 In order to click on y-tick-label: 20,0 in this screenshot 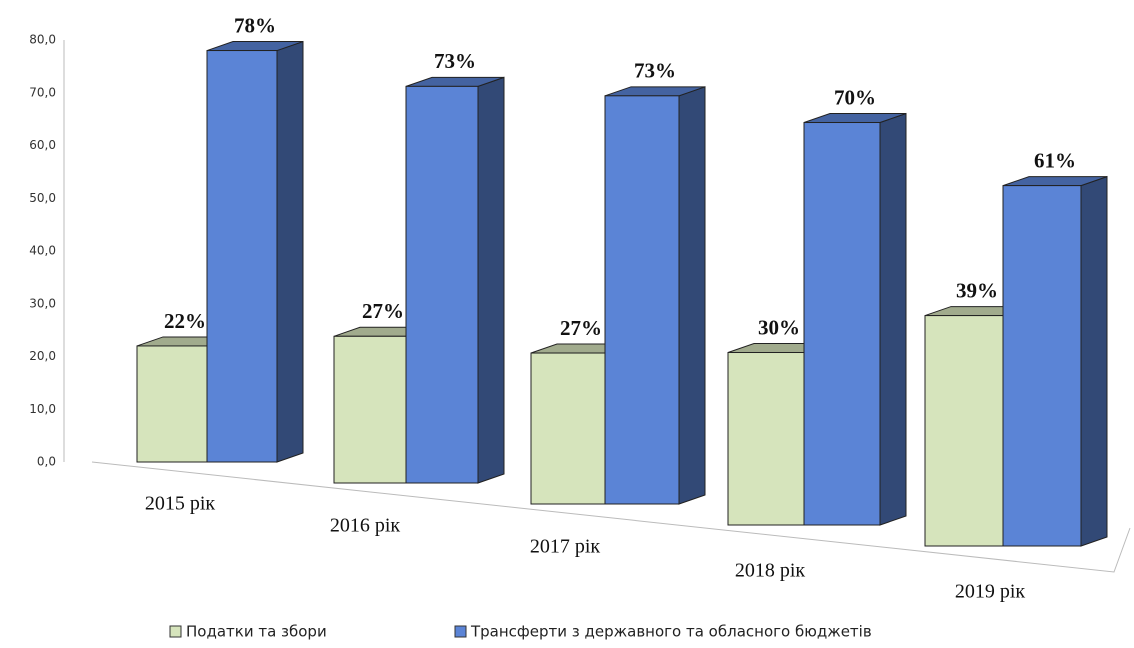, I will do `click(42, 356)`.